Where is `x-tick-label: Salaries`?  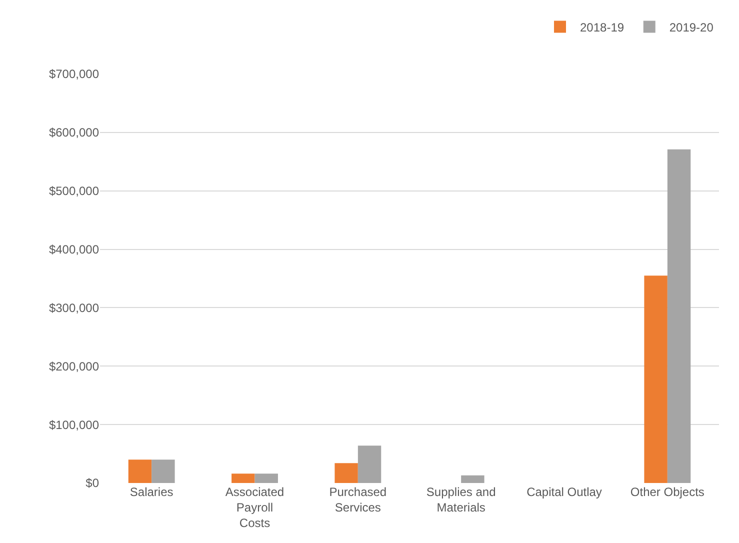
x-tick-label: Salaries is located at coordinates (152, 492).